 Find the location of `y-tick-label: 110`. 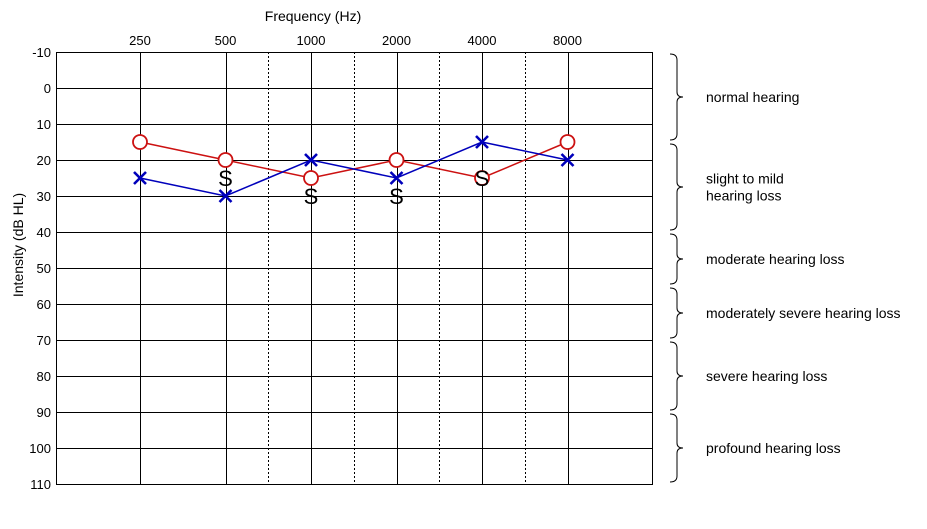

y-tick-label: 110 is located at coordinates (40, 484).